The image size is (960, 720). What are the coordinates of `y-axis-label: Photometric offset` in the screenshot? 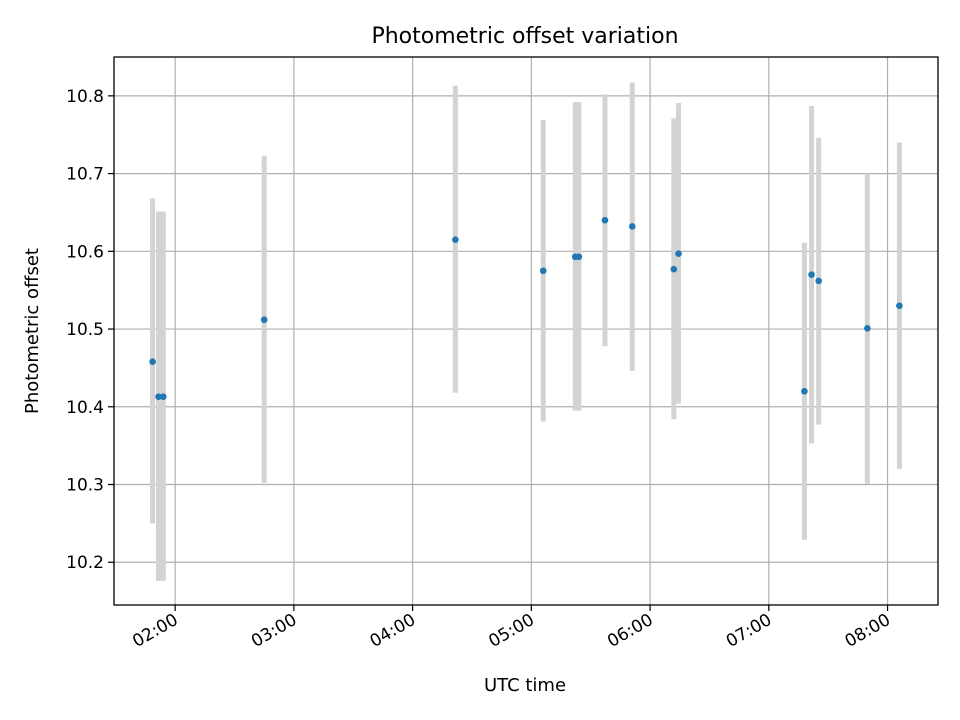 It's located at (32, 331).